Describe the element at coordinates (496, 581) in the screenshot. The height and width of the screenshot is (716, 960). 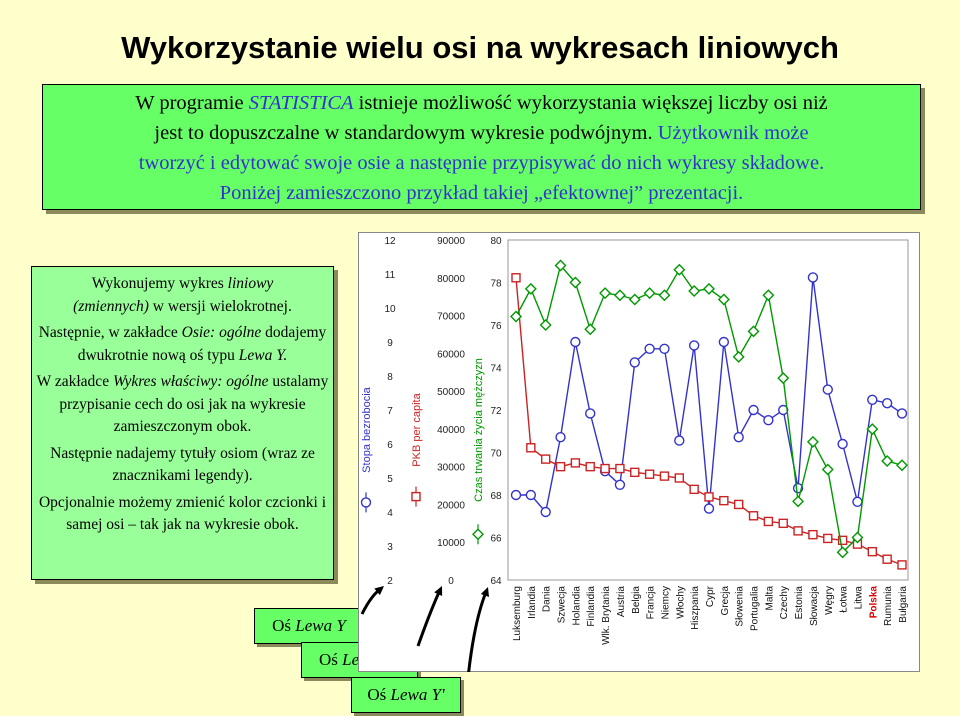
I see `tick-label-life: 64` at that location.